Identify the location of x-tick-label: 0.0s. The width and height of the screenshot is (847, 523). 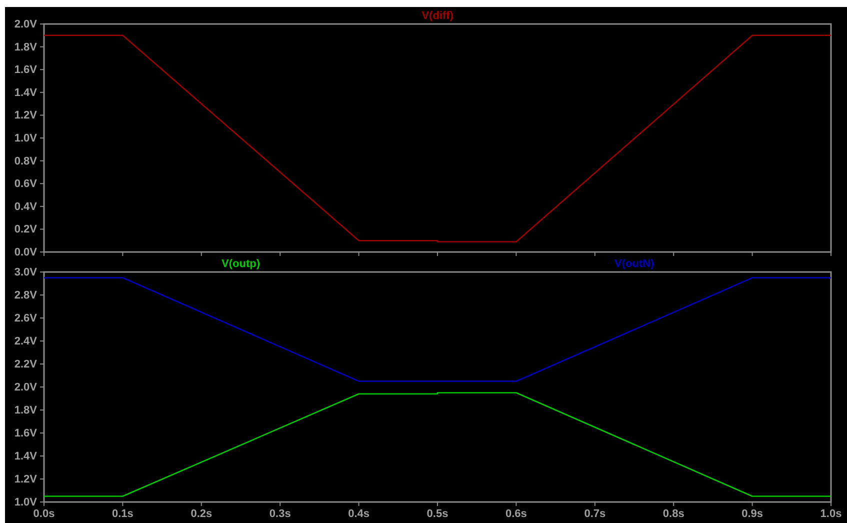
(44, 514).